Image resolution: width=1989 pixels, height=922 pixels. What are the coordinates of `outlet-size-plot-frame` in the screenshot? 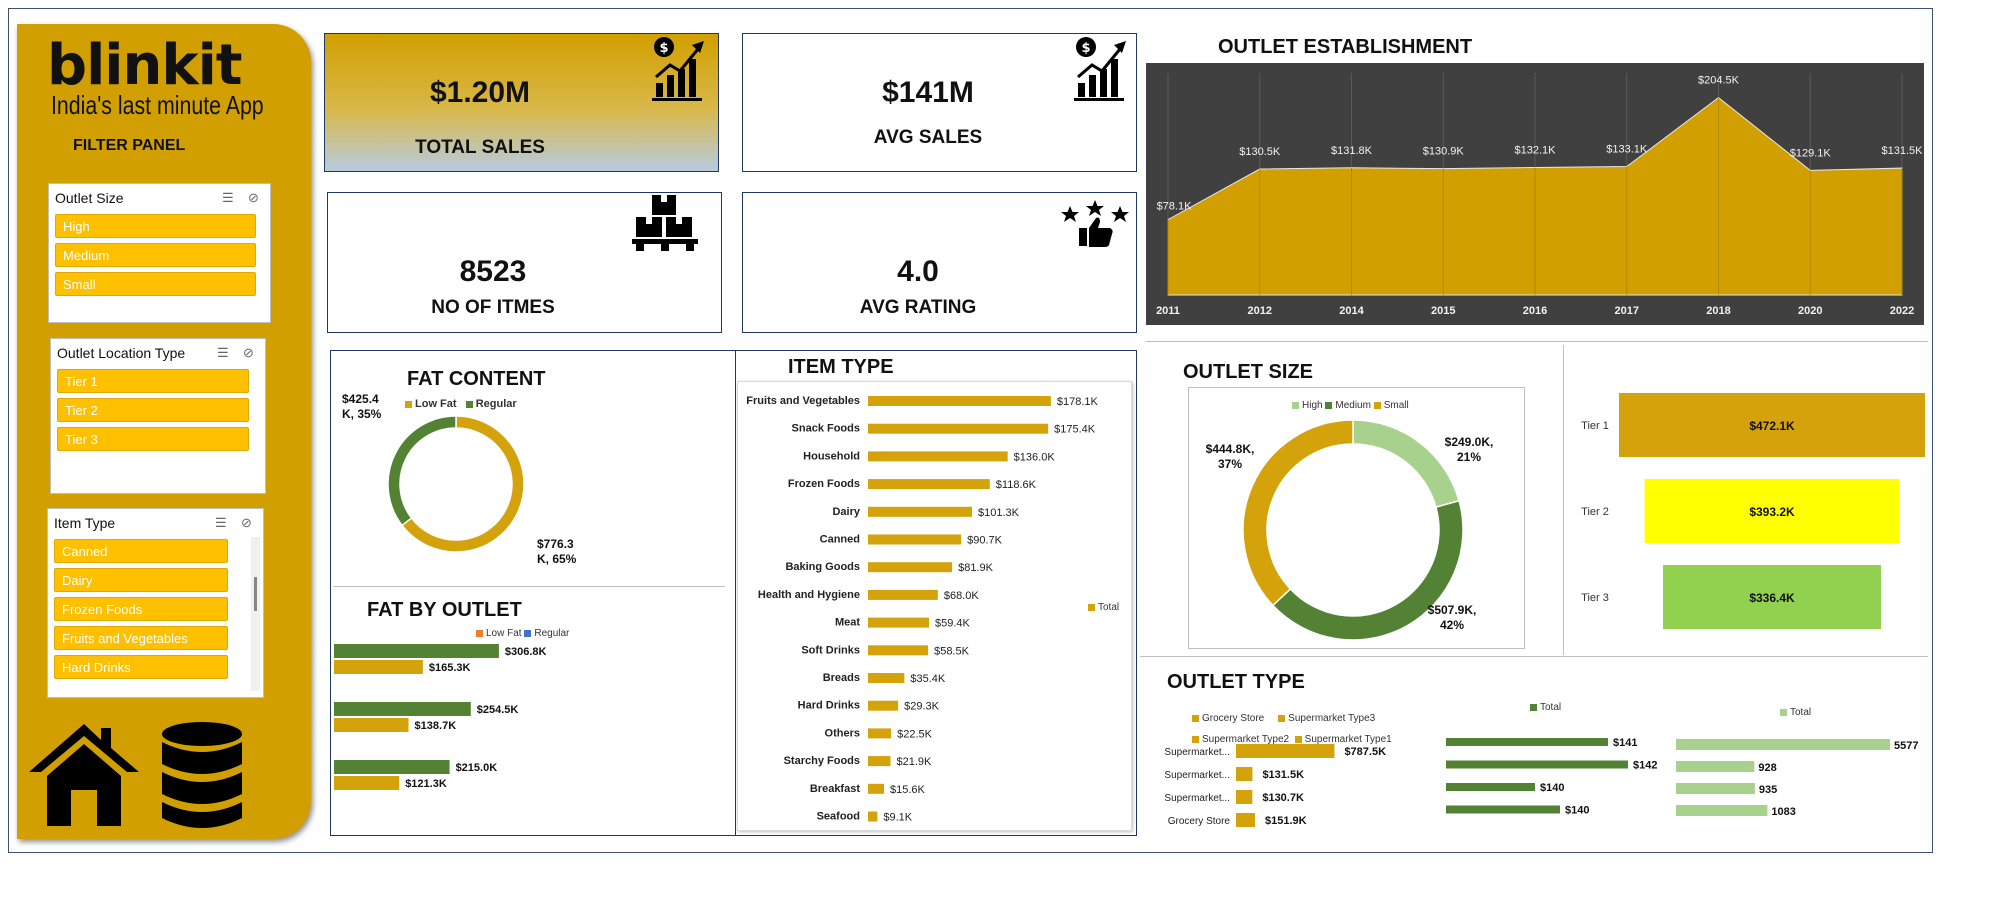 It's located at (1356, 518).